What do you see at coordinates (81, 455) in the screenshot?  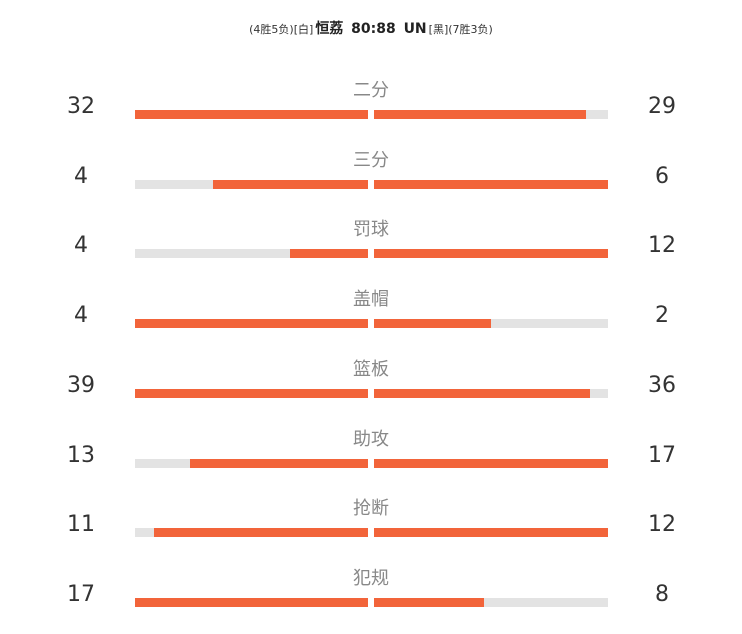 I see `left-value: 13` at bounding box center [81, 455].